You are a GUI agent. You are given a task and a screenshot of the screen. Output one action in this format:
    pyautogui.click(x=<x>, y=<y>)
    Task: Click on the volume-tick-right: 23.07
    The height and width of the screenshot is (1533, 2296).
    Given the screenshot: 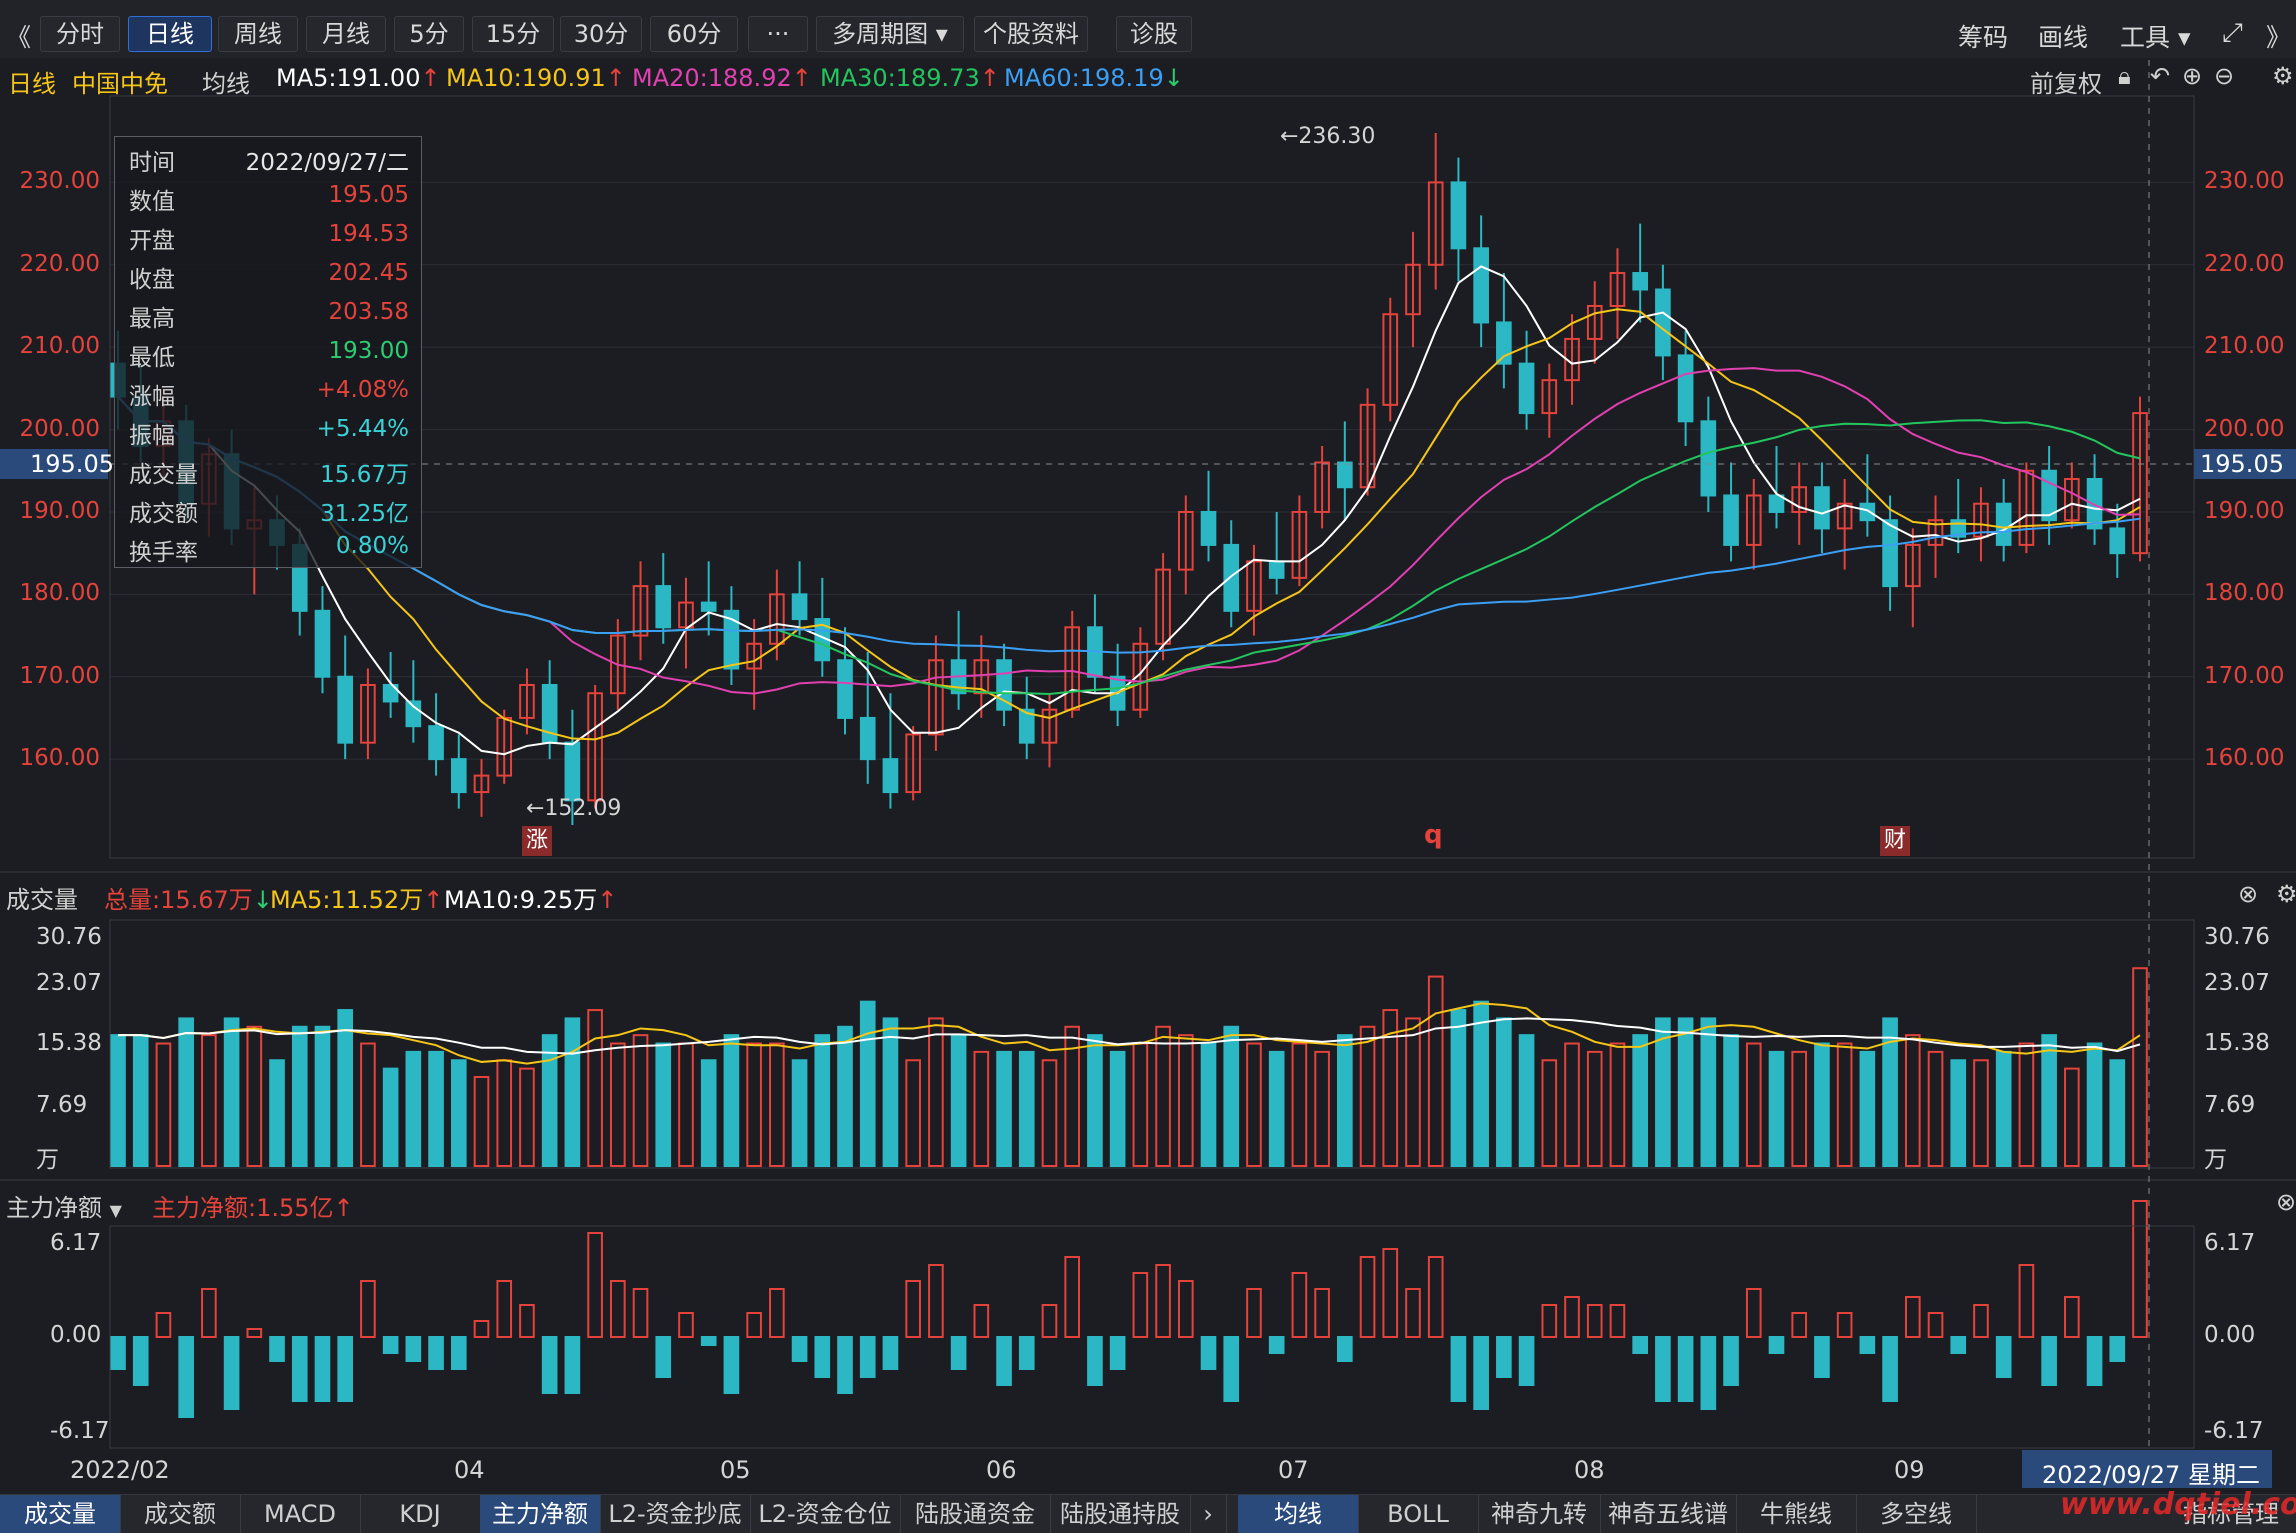 What is the action you would take?
    pyautogui.click(x=2237, y=983)
    